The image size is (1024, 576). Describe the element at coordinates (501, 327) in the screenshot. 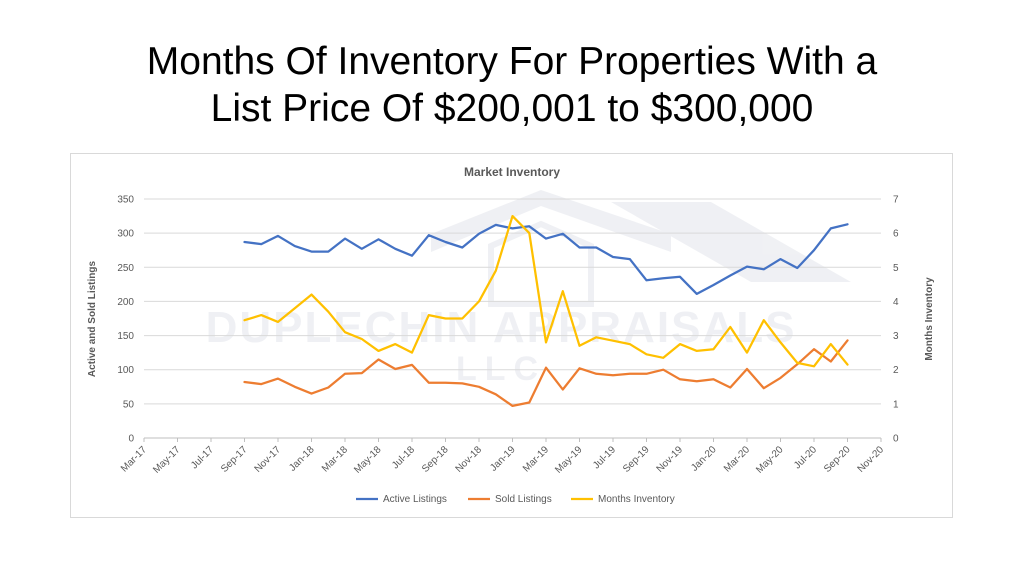

I see `watermark-text-line-1: DUPLECHIN APPRAISALS` at that location.